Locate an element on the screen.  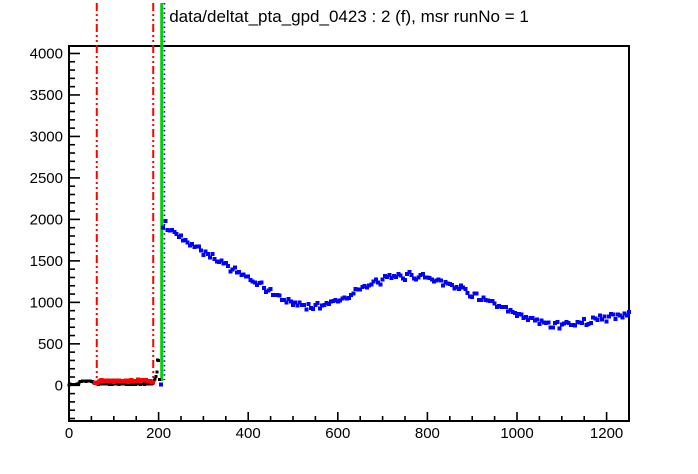
x-tick-label: 400 is located at coordinates (248, 433).